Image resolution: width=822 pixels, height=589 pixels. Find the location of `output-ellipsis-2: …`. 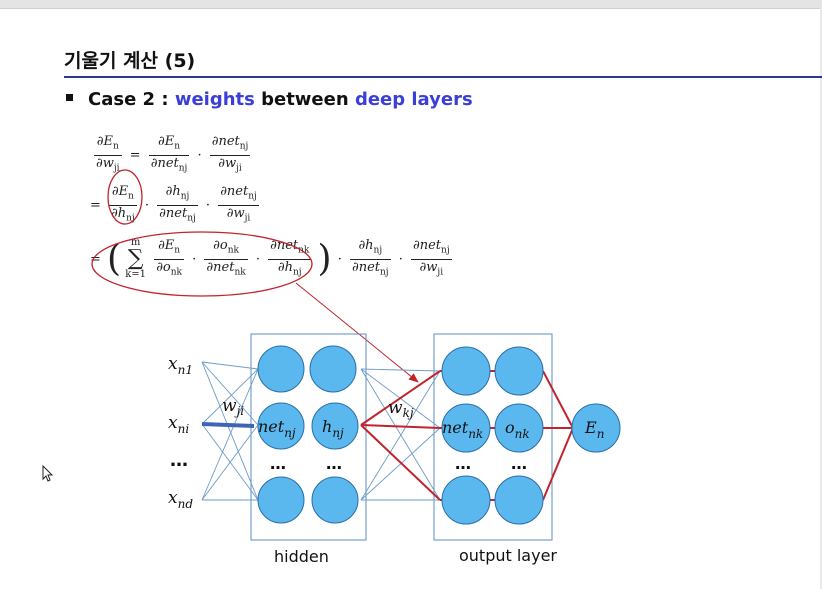

output-ellipsis-2: … is located at coordinates (519, 463).